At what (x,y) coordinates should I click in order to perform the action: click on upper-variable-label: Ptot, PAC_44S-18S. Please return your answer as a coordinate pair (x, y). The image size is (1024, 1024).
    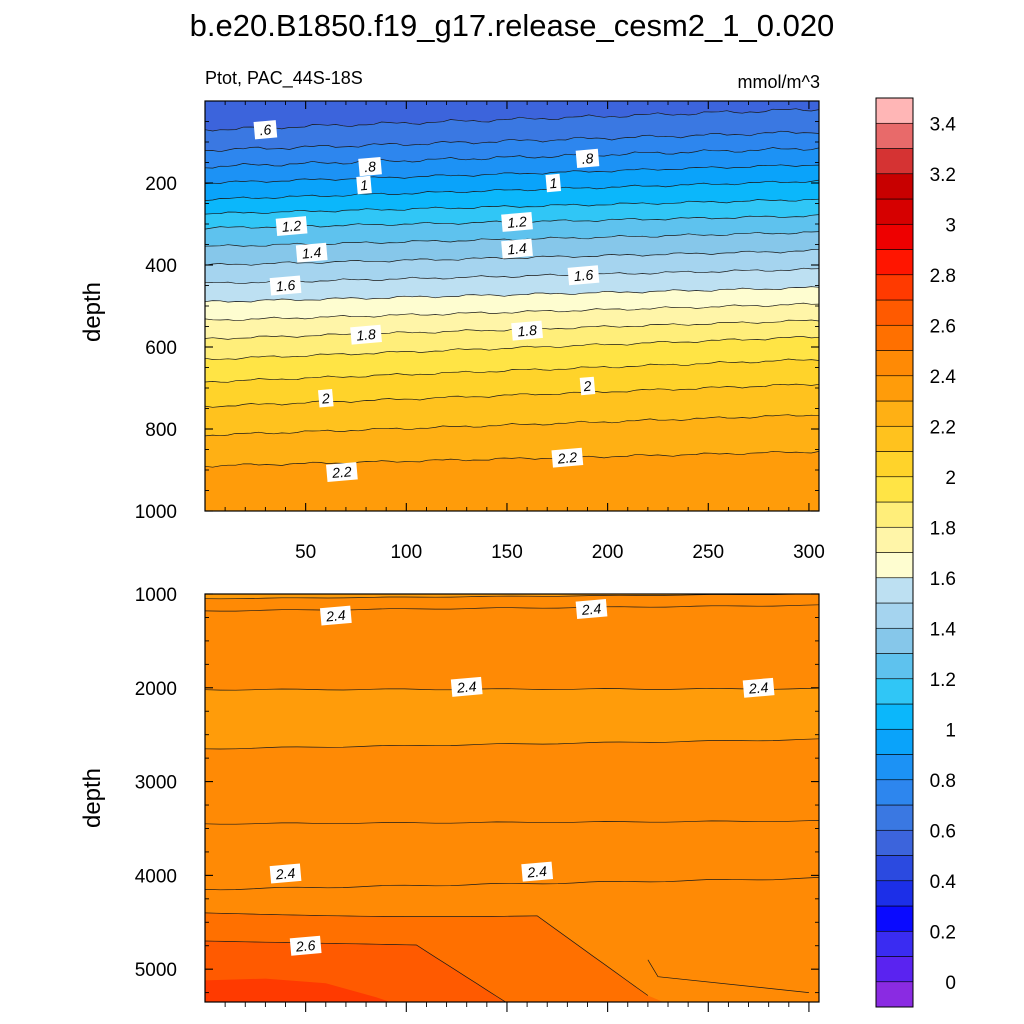
    Looking at the image, I should click on (284, 78).